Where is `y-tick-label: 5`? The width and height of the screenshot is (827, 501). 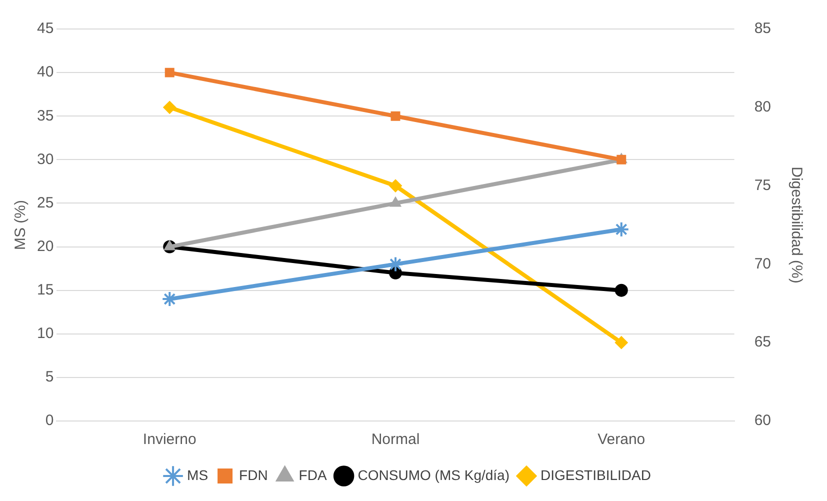
y-tick-label: 5 is located at coordinates (49, 377).